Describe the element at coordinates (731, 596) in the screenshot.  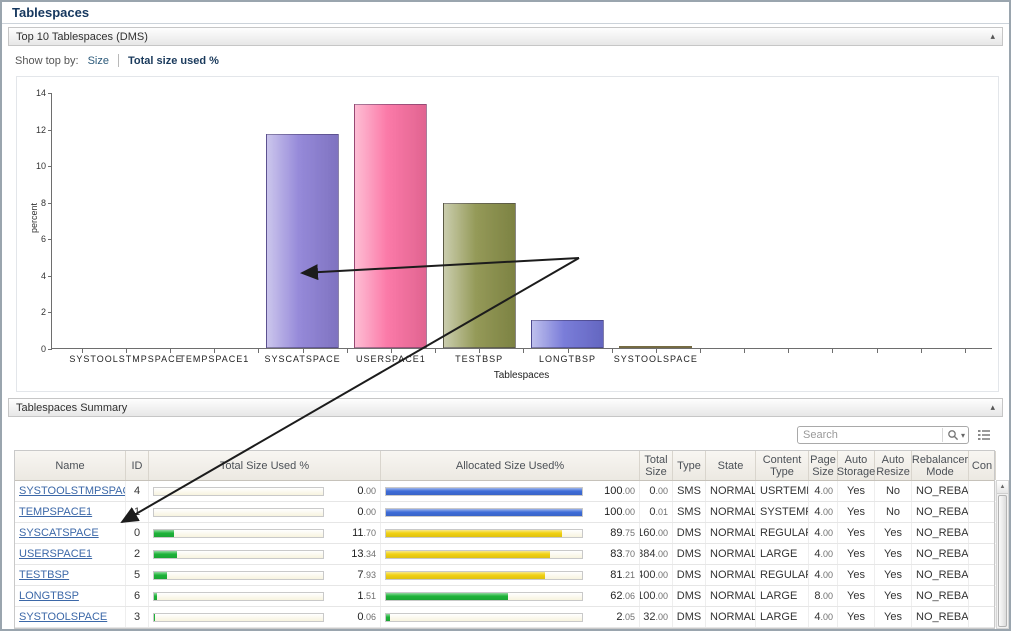
I see `cell-state: NORMAL` at that location.